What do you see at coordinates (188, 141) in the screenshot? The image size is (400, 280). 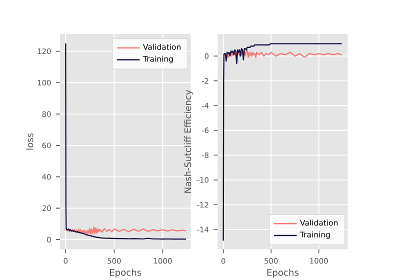 I see `y-axis-title: Nash-Sutcliff Efficiency` at bounding box center [188, 141].